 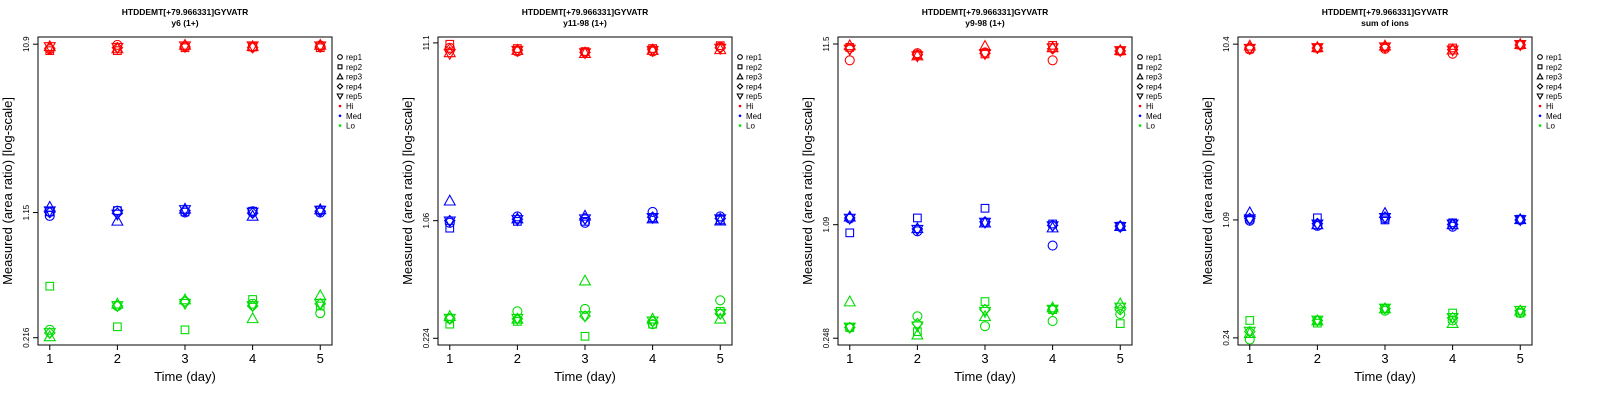 I want to click on y-tick-label: 0.248, so click(x=826, y=338).